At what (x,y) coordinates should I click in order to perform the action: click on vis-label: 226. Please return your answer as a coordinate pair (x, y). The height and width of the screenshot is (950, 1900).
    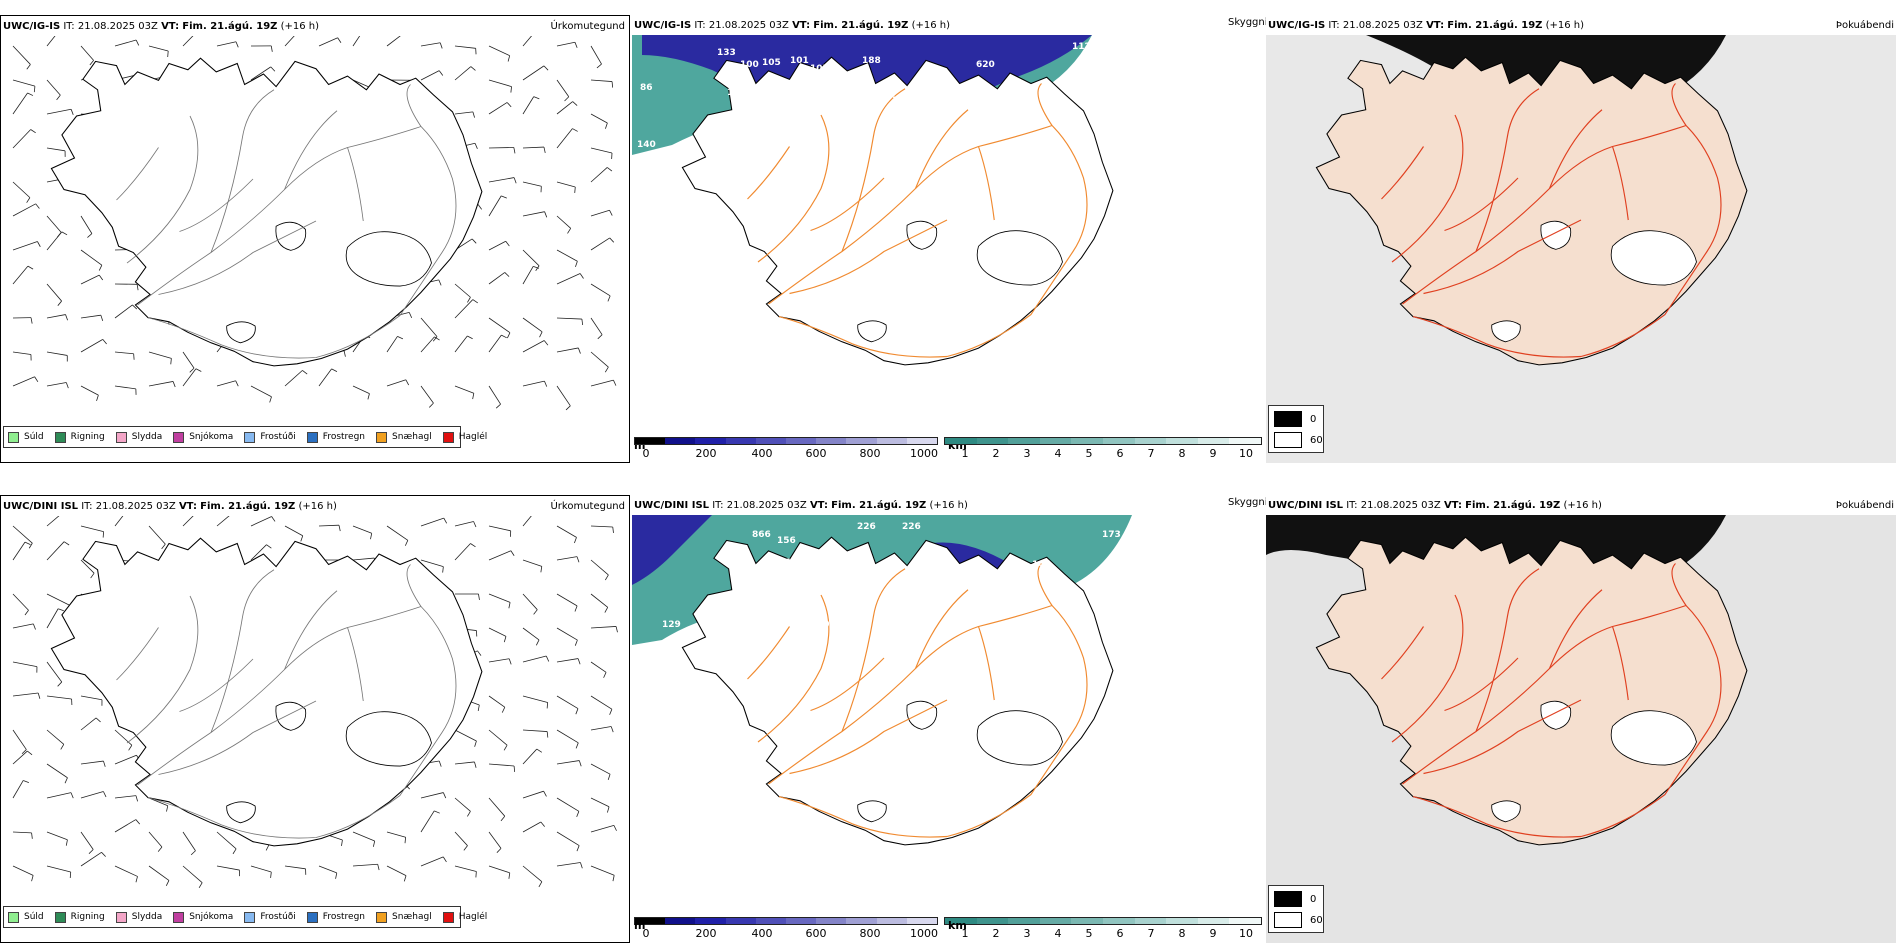
    Looking at the image, I should click on (911, 527).